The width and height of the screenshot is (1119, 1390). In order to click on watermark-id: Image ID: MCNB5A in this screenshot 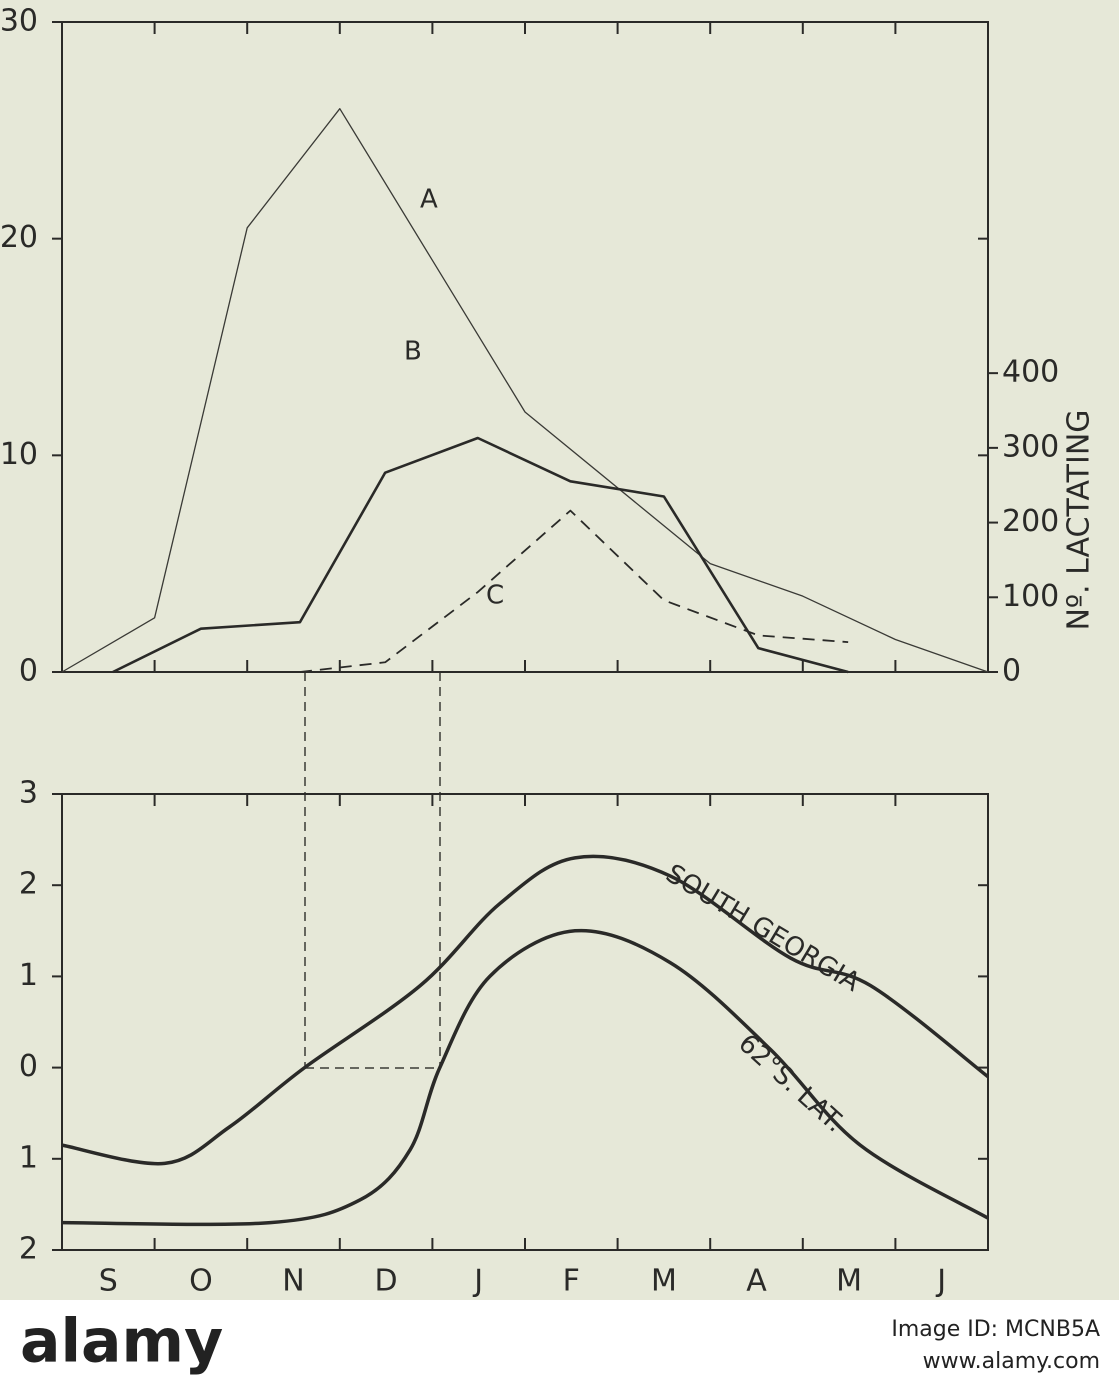, I will do `click(995, 1329)`.